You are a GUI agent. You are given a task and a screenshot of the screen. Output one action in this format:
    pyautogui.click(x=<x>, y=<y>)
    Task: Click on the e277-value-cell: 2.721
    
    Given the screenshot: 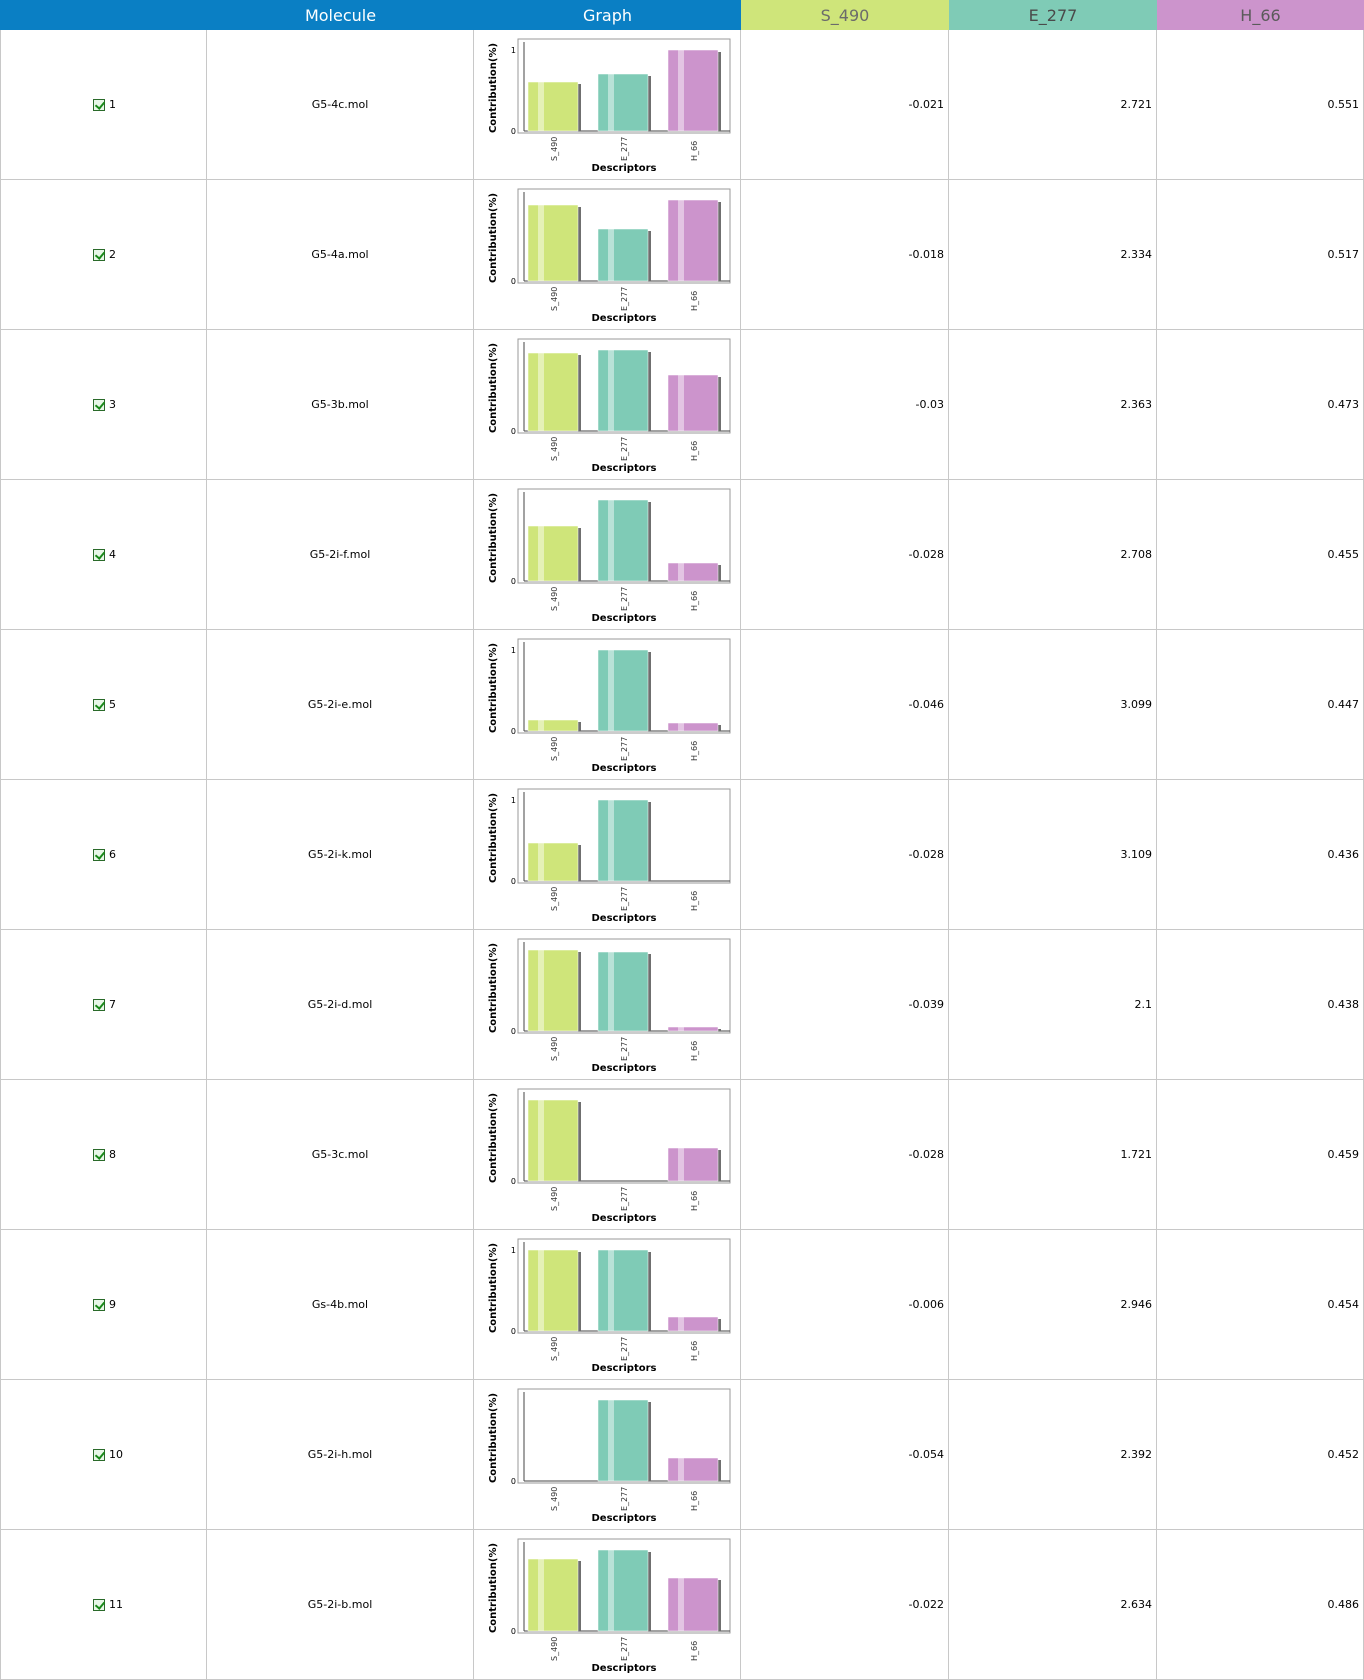 What is the action you would take?
    pyautogui.click(x=1053, y=104)
    